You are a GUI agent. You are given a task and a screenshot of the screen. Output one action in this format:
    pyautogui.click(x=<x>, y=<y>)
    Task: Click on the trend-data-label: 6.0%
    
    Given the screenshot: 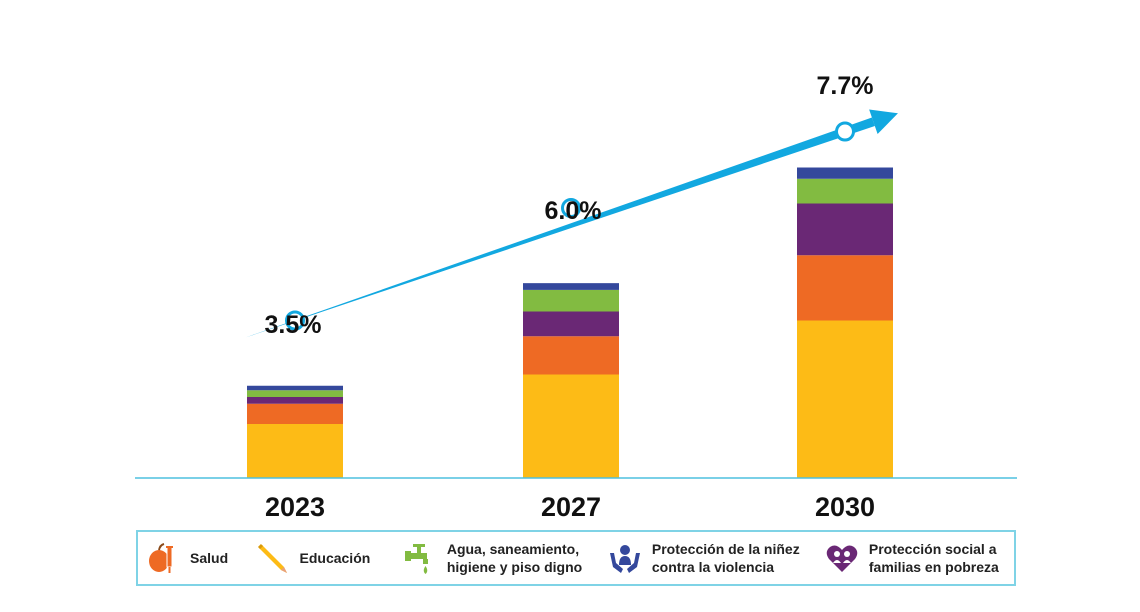 What is the action you would take?
    pyautogui.click(x=573, y=211)
    